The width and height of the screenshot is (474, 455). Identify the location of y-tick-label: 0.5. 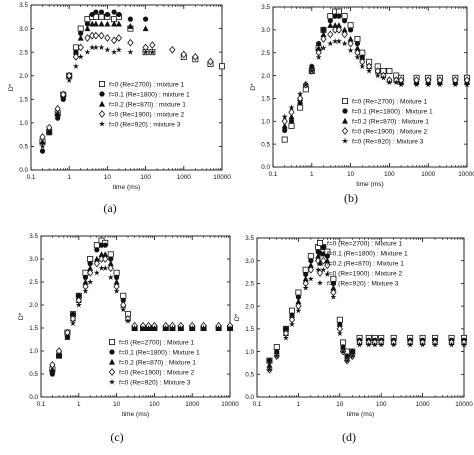
(249, 374).